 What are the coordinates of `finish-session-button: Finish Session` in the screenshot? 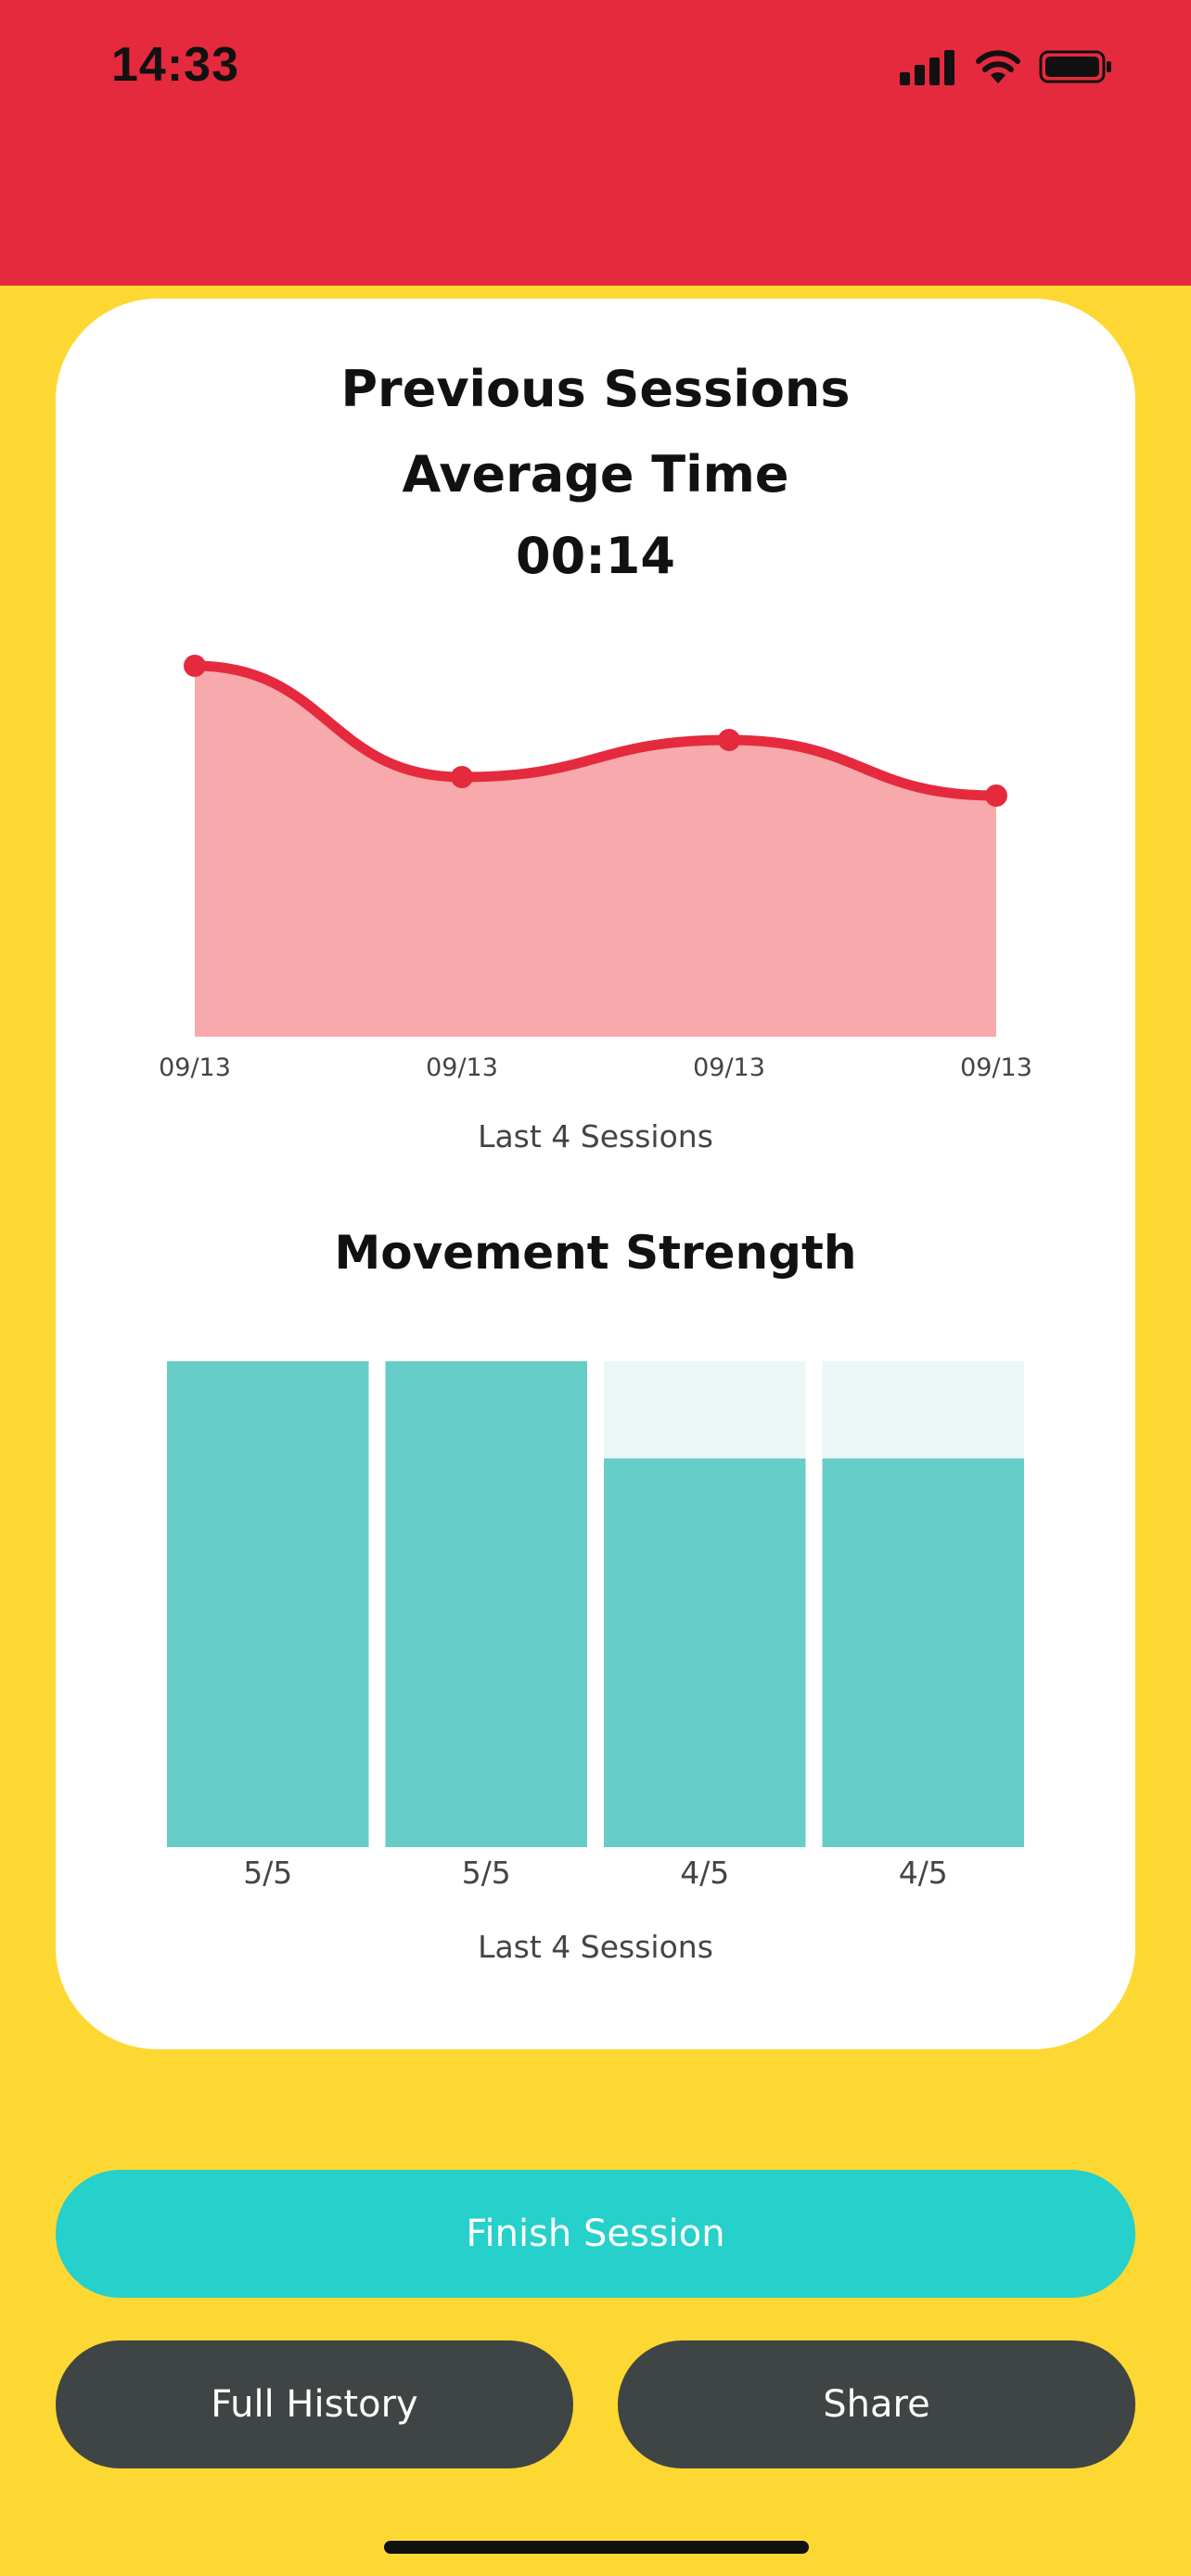 It's located at (595, 2234).